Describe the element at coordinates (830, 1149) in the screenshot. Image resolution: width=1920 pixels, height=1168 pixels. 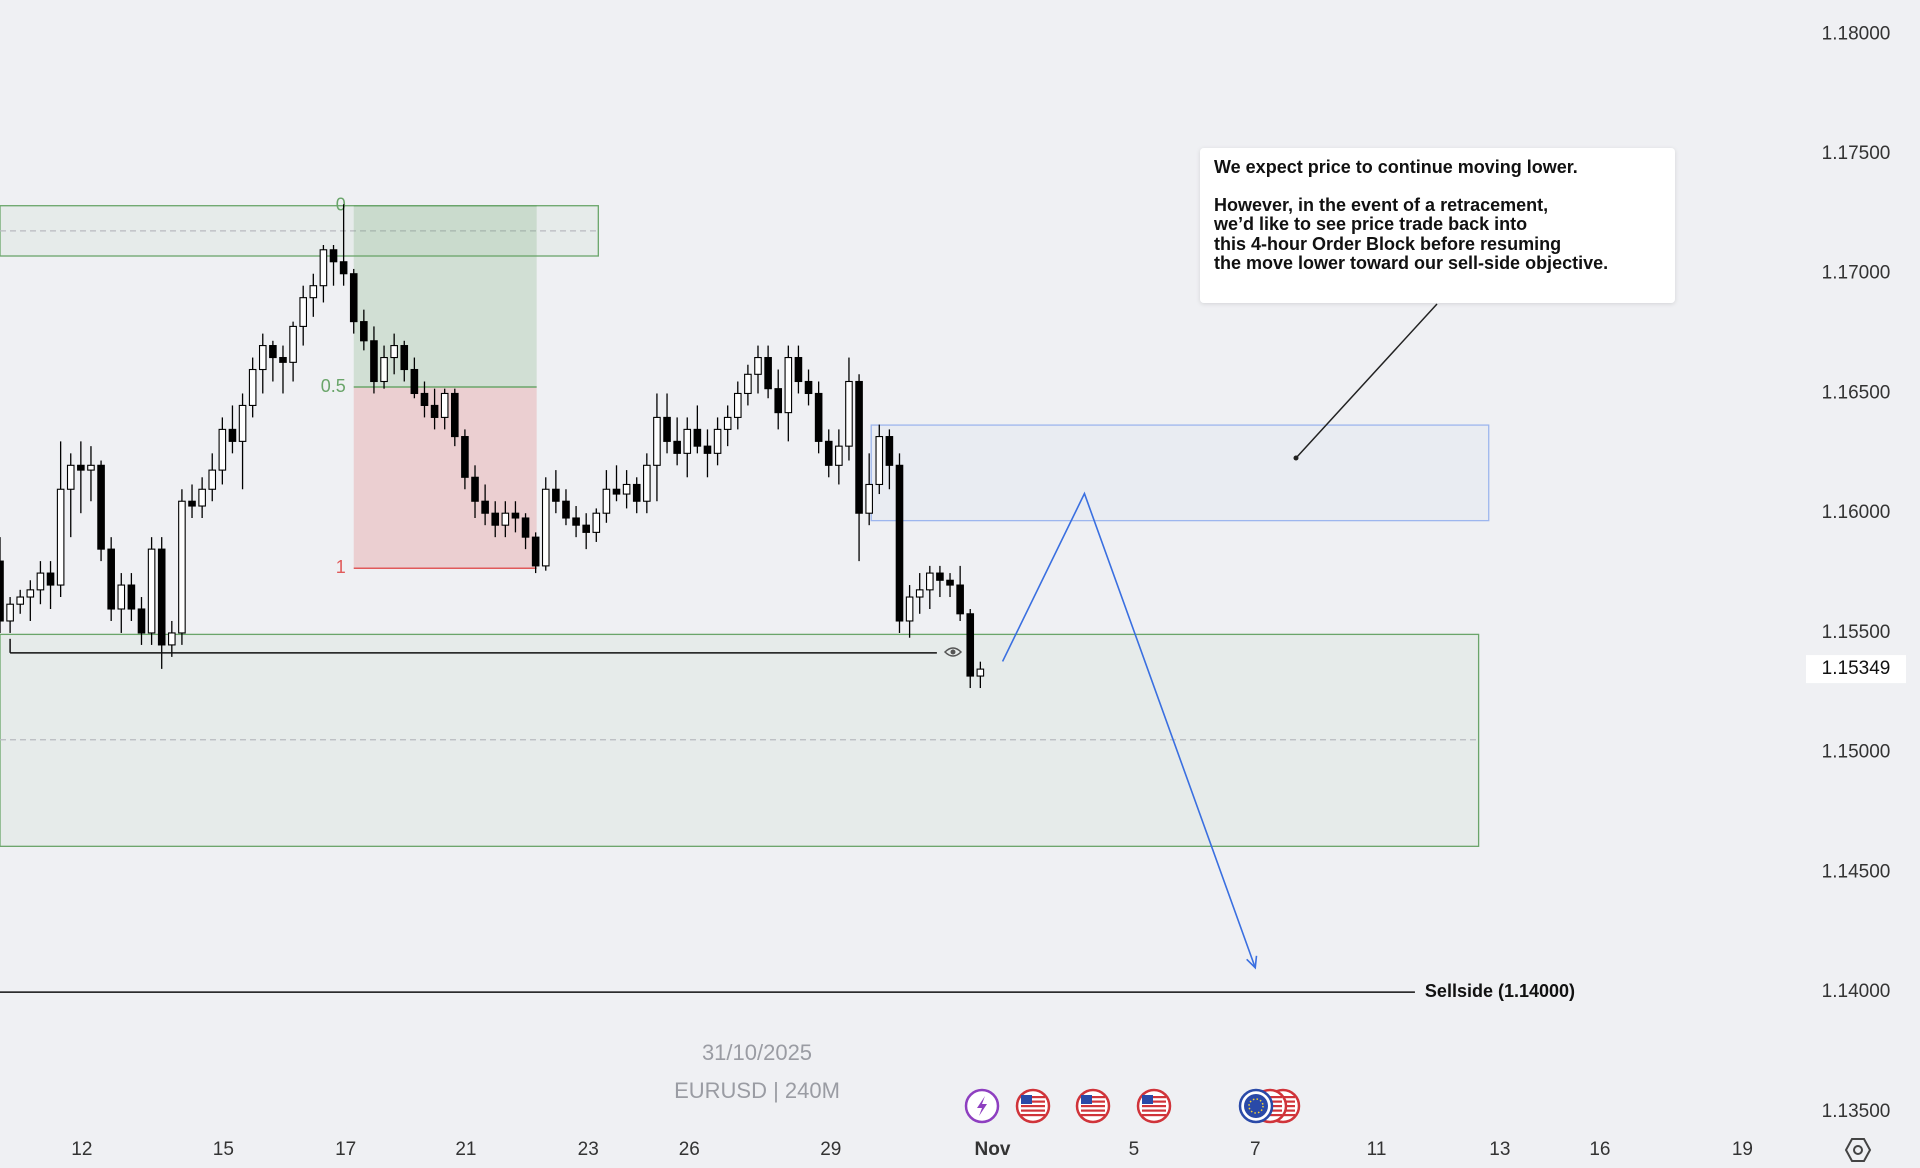
I see `x-tick-label: 29` at that location.